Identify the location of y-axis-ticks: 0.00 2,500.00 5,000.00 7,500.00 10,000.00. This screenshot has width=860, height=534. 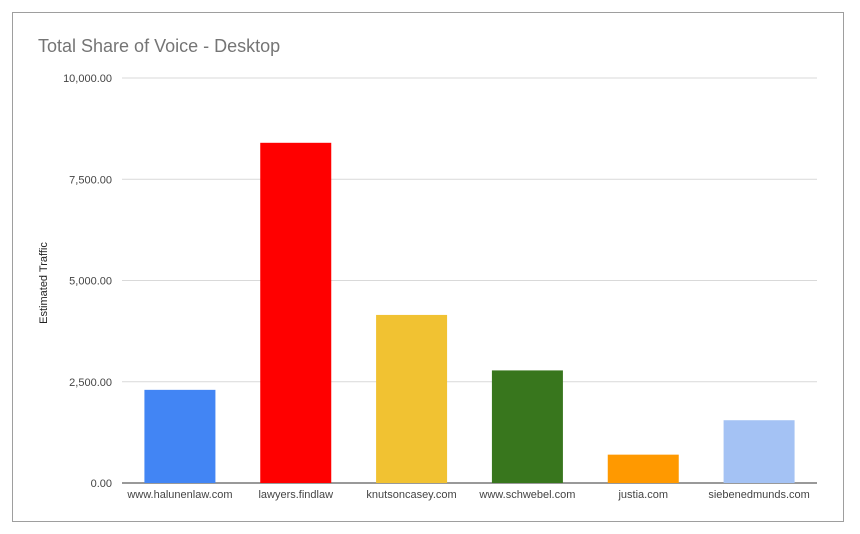
(87, 281).